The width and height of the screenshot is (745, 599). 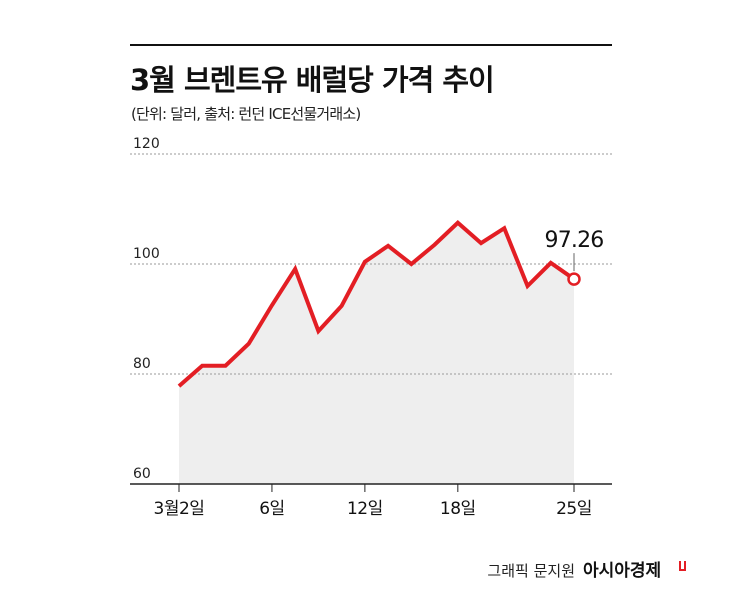 I want to click on end-marker, so click(x=574, y=279).